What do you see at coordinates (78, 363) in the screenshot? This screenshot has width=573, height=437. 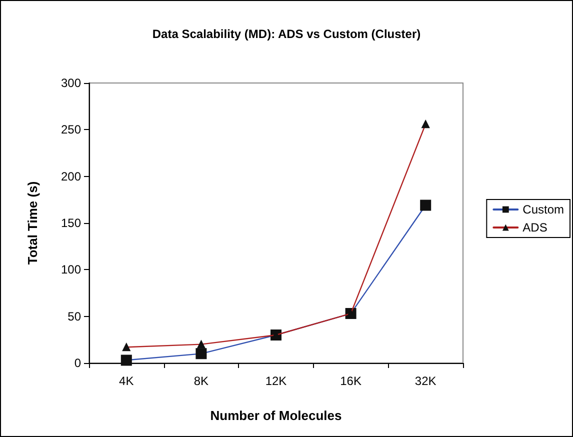 I see `y-tick-label: 0` at bounding box center [78, 363].